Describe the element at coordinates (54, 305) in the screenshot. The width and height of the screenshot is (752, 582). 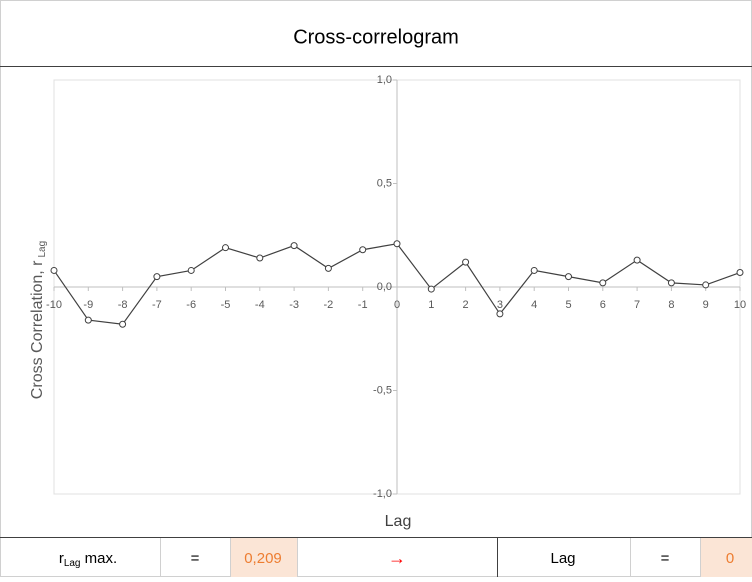
I see `x-tick-label: -10` at that location.